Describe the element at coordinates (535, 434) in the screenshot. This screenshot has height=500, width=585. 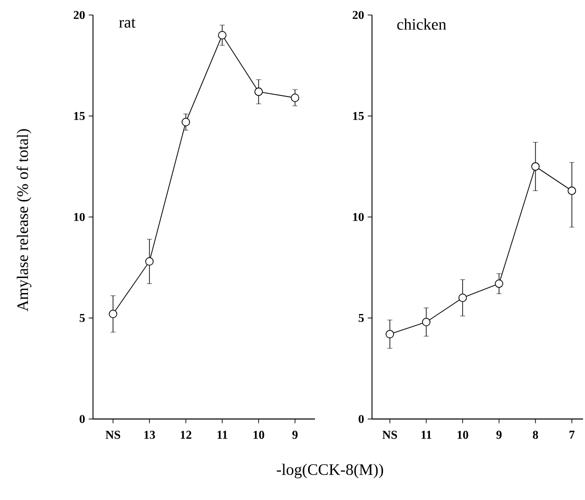
I see `x-tick-label: 8` at that location.